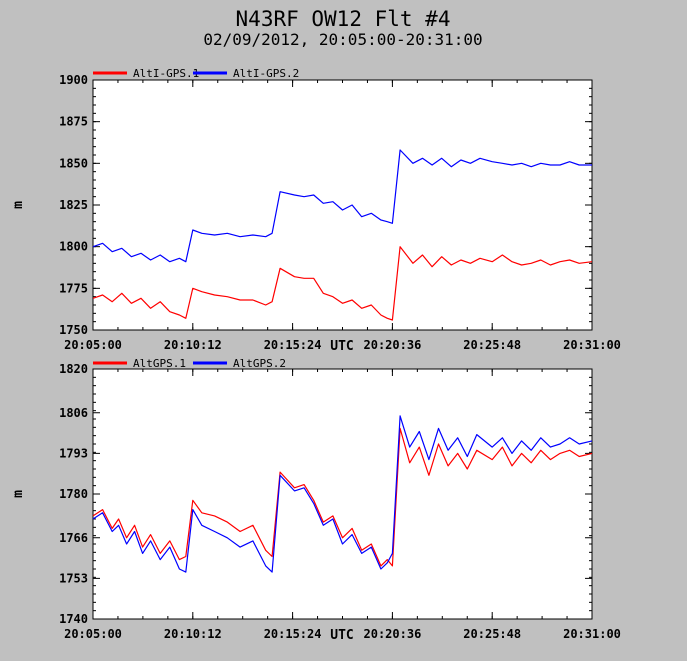 The image size is (687, 661). I want to click on y-tick-label: 1740, so click(73, 619).